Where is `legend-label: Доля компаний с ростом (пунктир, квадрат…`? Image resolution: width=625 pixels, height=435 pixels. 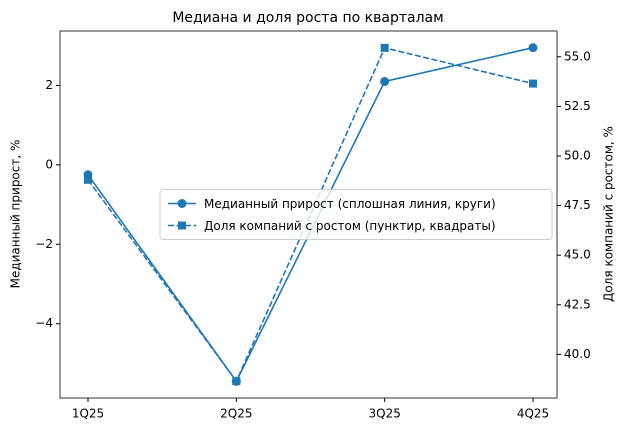 legend-label: Доля компаний с ростом (пунктир, квадрат… is located at coordinates (350, 226).